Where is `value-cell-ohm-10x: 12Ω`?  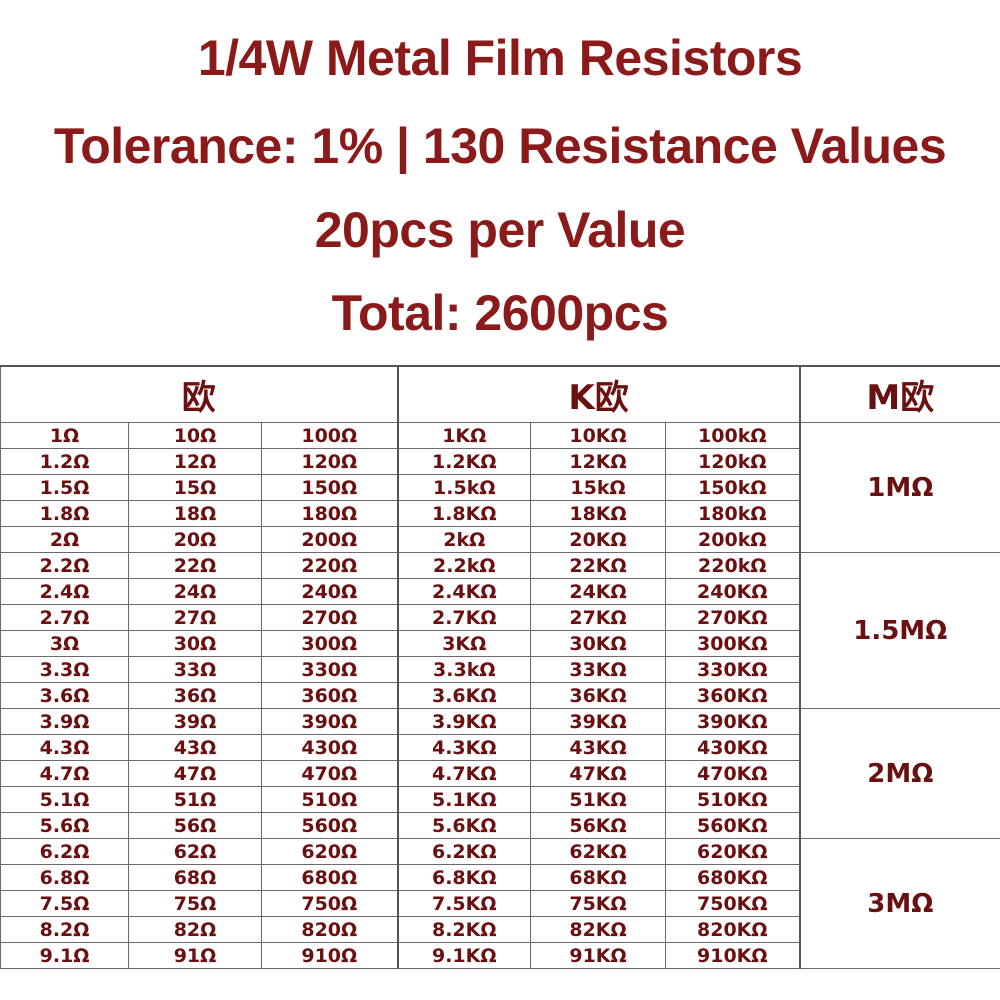 value-cell-ohm-10x: 12Ω is located at coordinates (195, 461).